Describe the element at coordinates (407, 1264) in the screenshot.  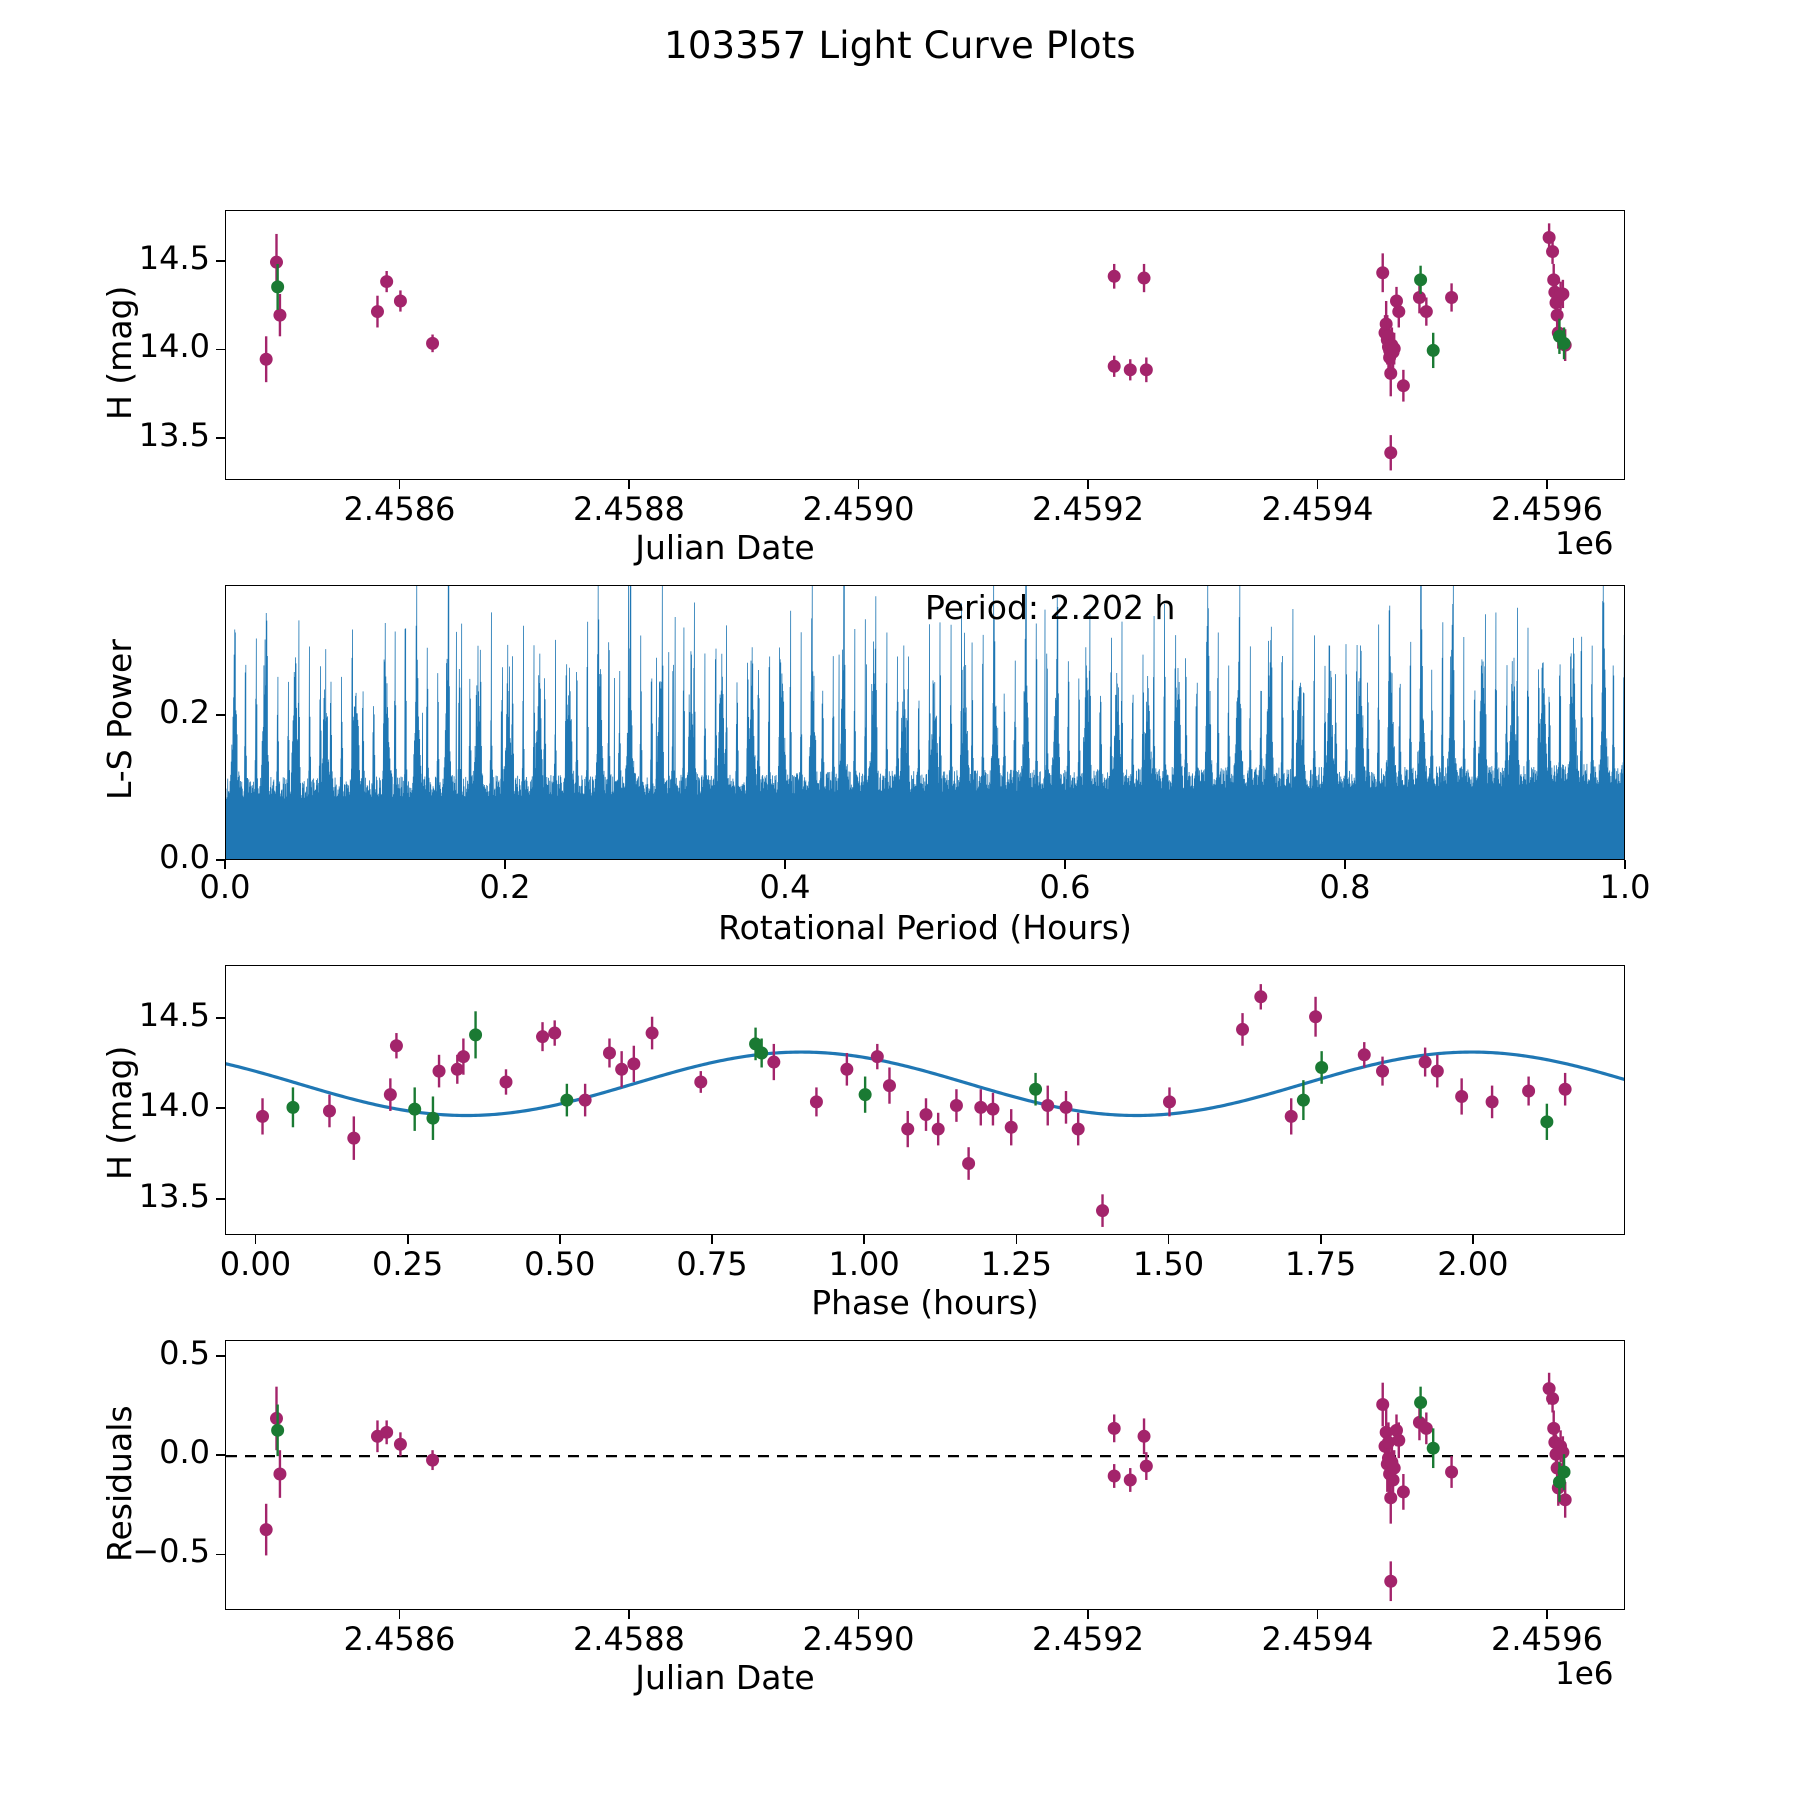
I see `x-tick-label: 0.25` at that location.